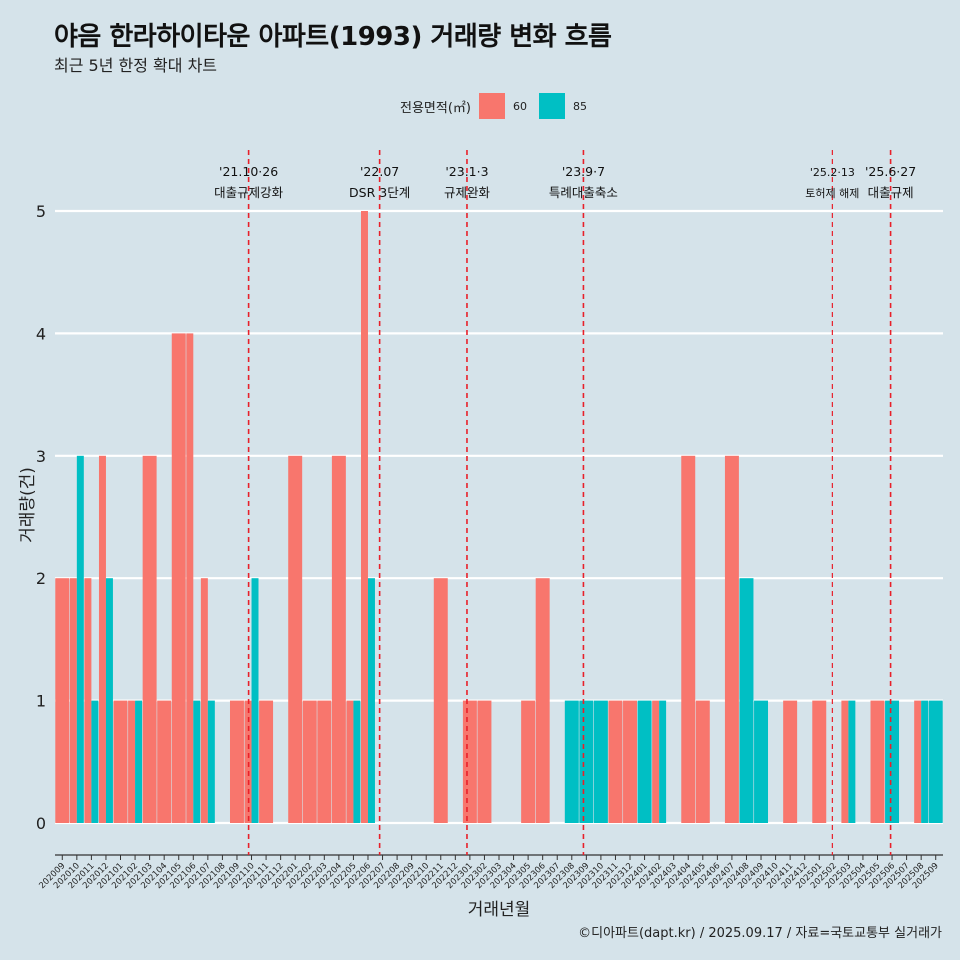 The width and height of the screenshot is (960, 960). Describe the element at coordinates (519, 106) in the screenshot. I see `legend-label-60: 60` at that location.